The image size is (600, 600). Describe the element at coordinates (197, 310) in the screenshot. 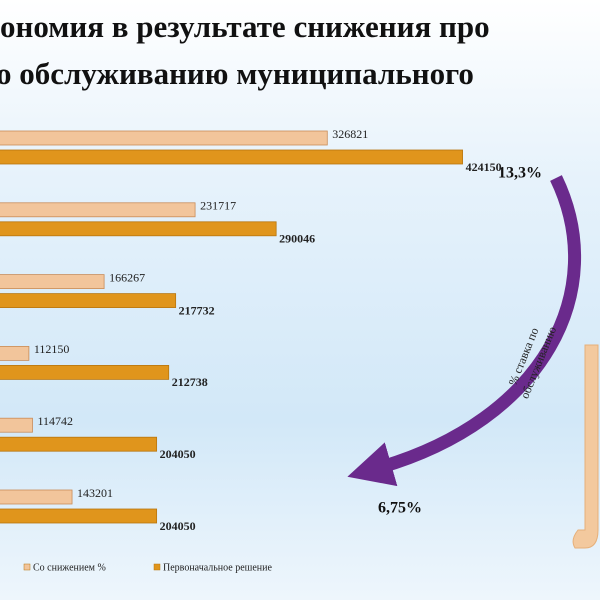

I see `value-label: 217732` at that location.